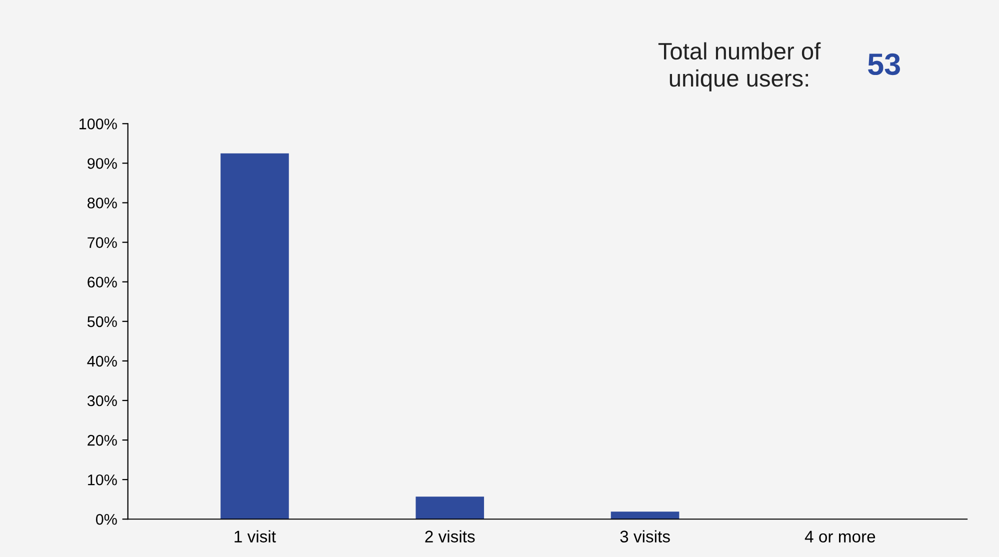 The image size is (999, 557). Describe the element at coordinates (840, 536) in the screenshot. I see `x-tick-label: 4 or more` at that location.